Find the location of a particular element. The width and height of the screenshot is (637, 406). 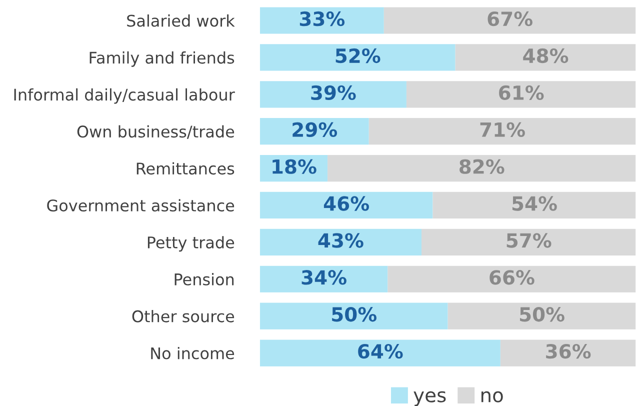

data-label: 66% is located at coordinates (512, 277).